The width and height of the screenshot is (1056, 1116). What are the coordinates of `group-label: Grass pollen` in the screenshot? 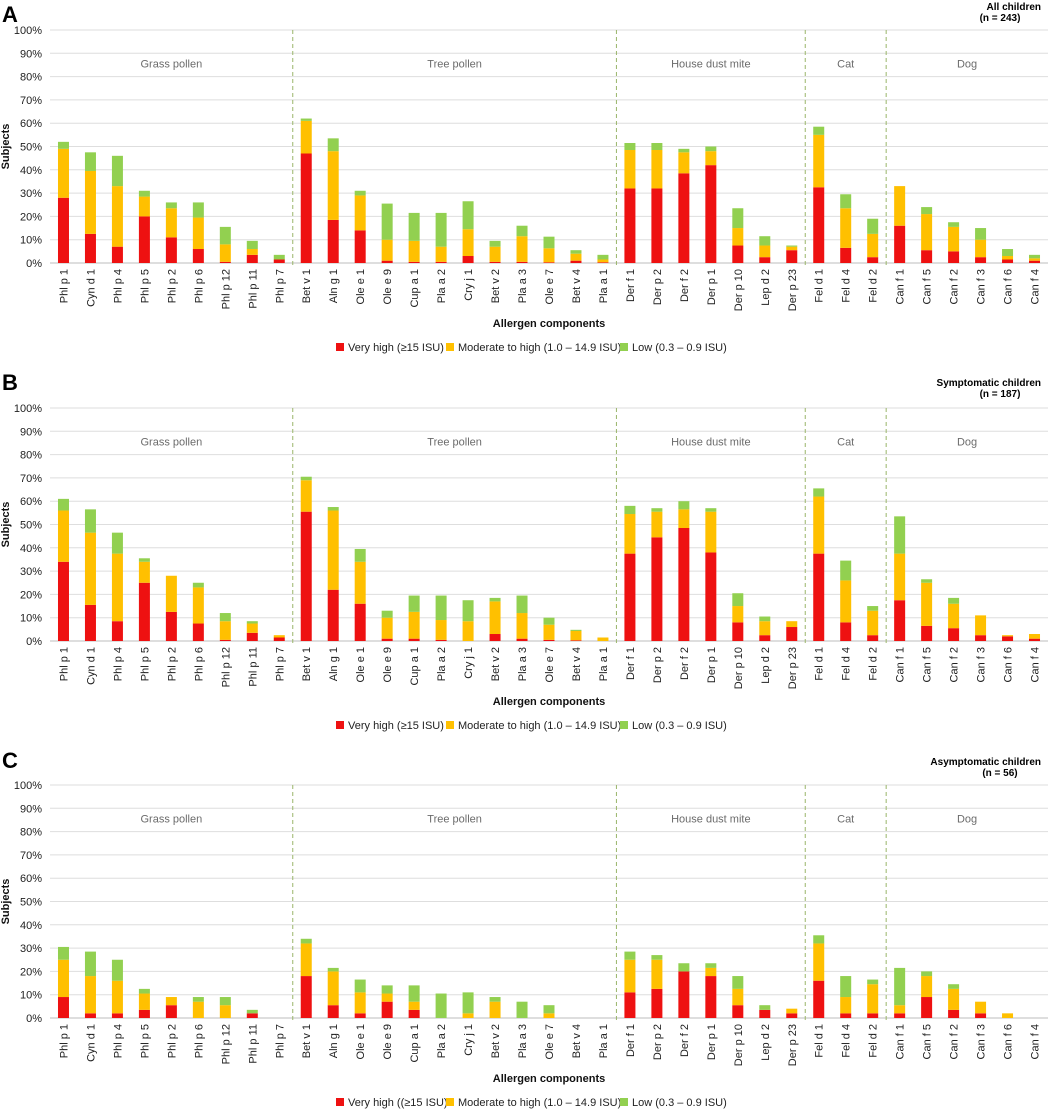 It's located at (171, 64).